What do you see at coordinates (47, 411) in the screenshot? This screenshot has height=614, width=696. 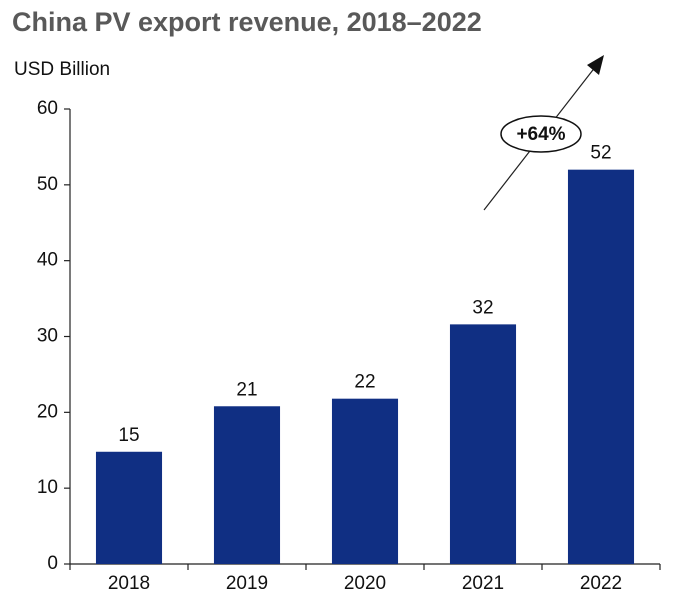 I see `y-tick-label: 20` at bounding box center [47, 411].